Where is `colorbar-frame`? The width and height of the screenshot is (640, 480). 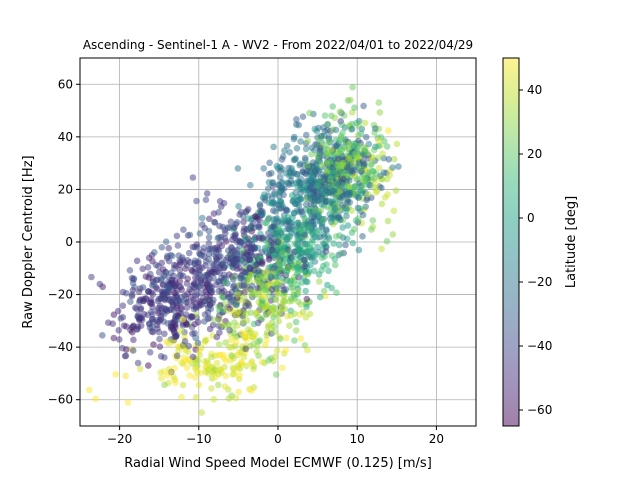
colorbar-frame is located at coordinates (511, 242).